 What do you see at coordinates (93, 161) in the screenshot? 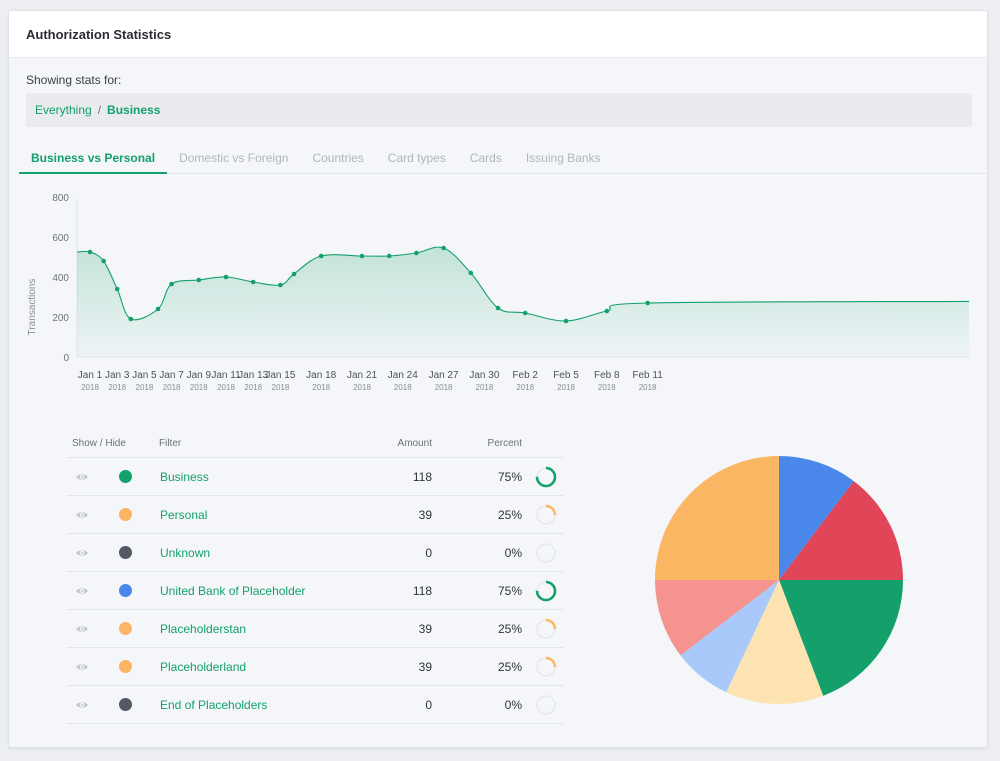
I see `tab-business-vs-personal: Business vs Personal` at bounding box center [93, 161].